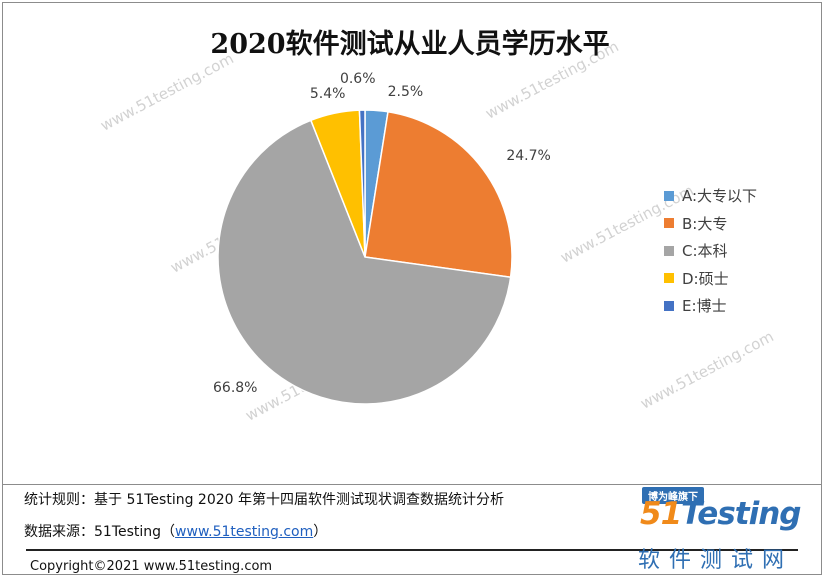  Describe the element at coordinates (705, 251) in the screenshot. I see `legend-label: C:本科` at that location.